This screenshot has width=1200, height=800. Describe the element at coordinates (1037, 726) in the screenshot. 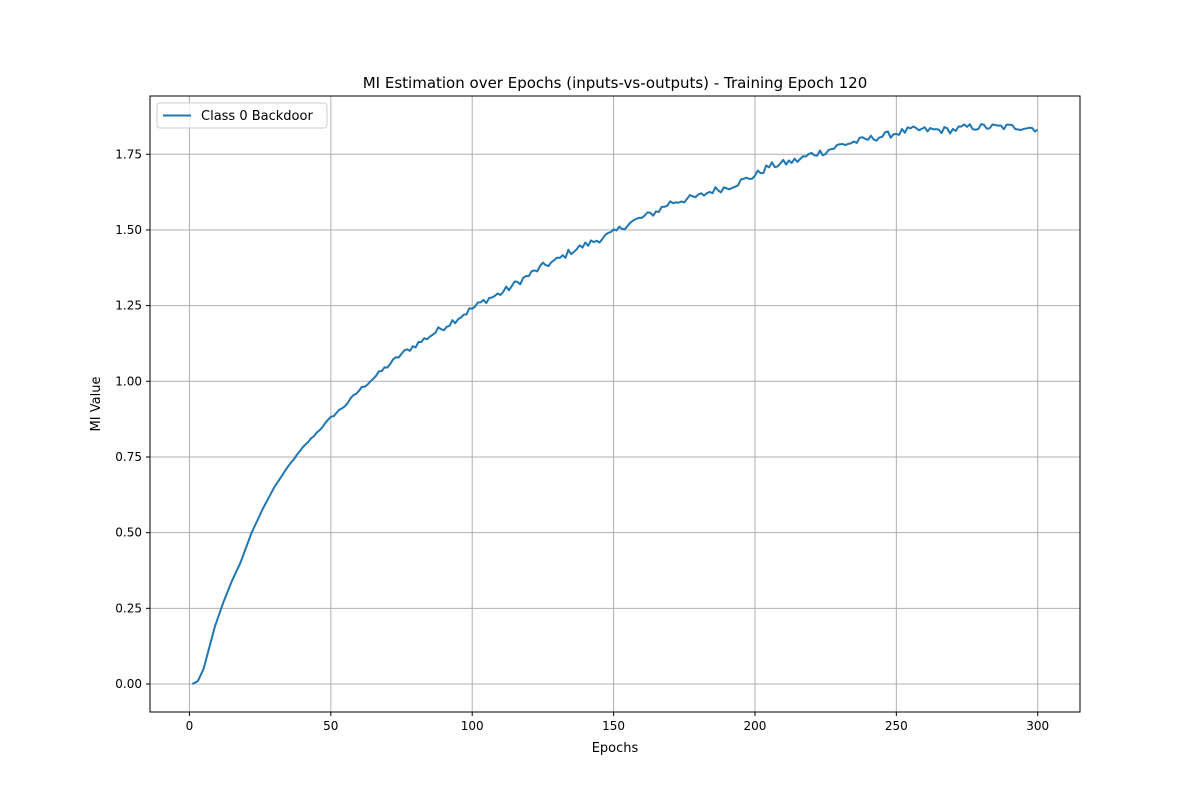

I see `x-tick-label: 300` at that location.